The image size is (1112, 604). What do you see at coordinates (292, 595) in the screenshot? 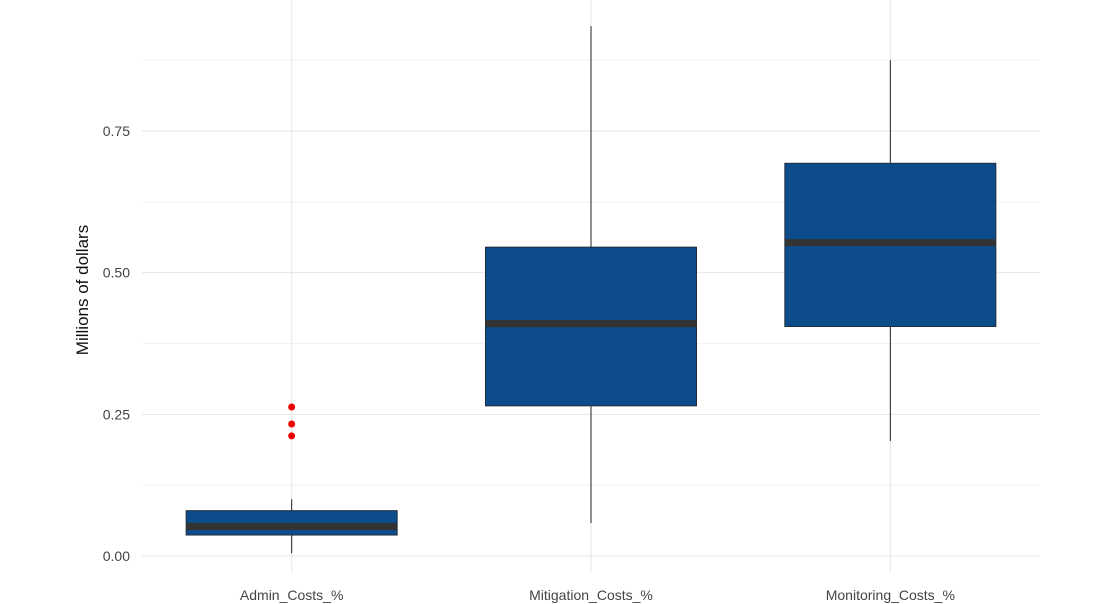
I see `x-tick-label: Admin_Costs_%` at bounding box center [292, 595].